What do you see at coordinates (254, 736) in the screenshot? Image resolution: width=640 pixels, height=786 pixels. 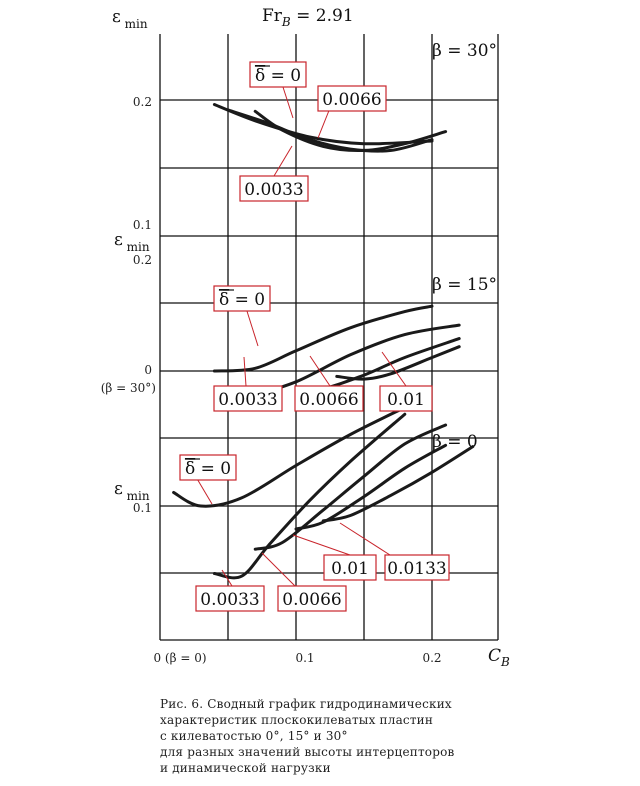 I see `caption-line: с килеватостью 0°, 15° и 30°` at bounding box center [254, 736].